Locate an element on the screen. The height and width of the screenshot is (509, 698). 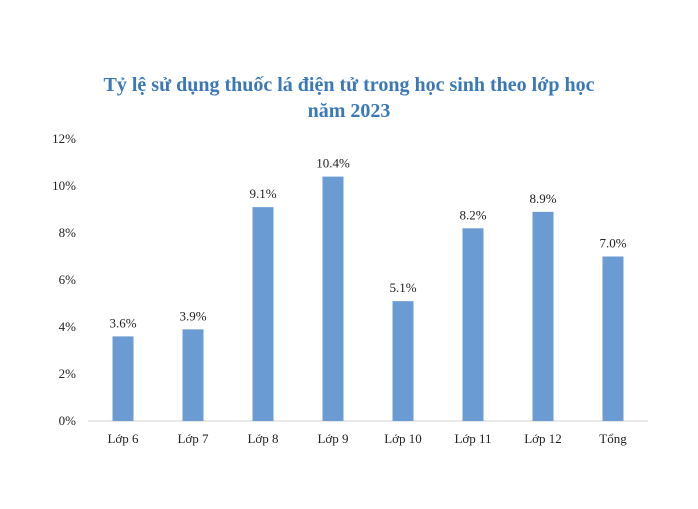
x-tick-label: Lớp 8 is located at coordinates (262, 438).